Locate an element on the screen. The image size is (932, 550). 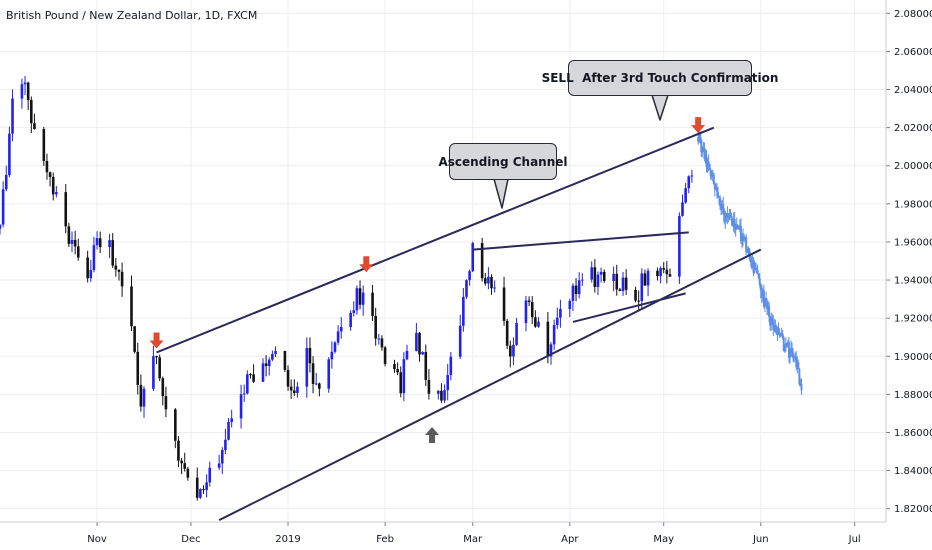
x-tick-label: Jul is located at coordinates (854, 539).